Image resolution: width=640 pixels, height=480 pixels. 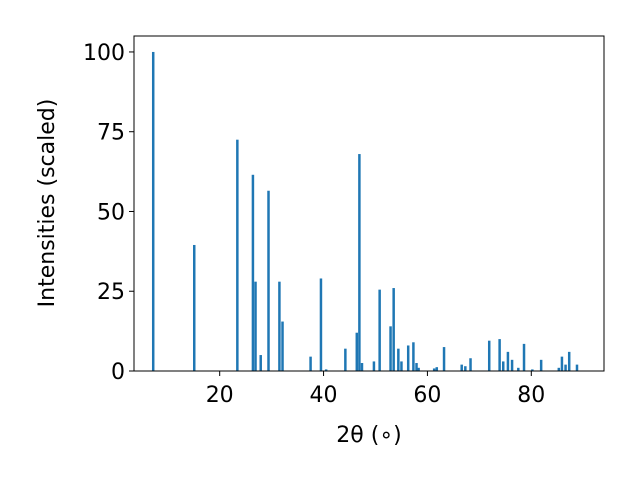 I want to click on y-ticks: 0 25 50 75 100, so click(x=108, y=213).